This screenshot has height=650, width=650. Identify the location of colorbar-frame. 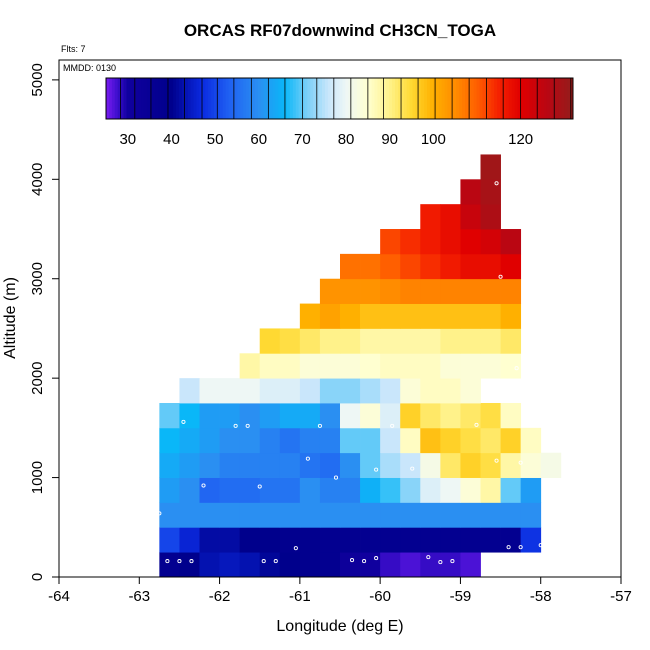
(339, 98).